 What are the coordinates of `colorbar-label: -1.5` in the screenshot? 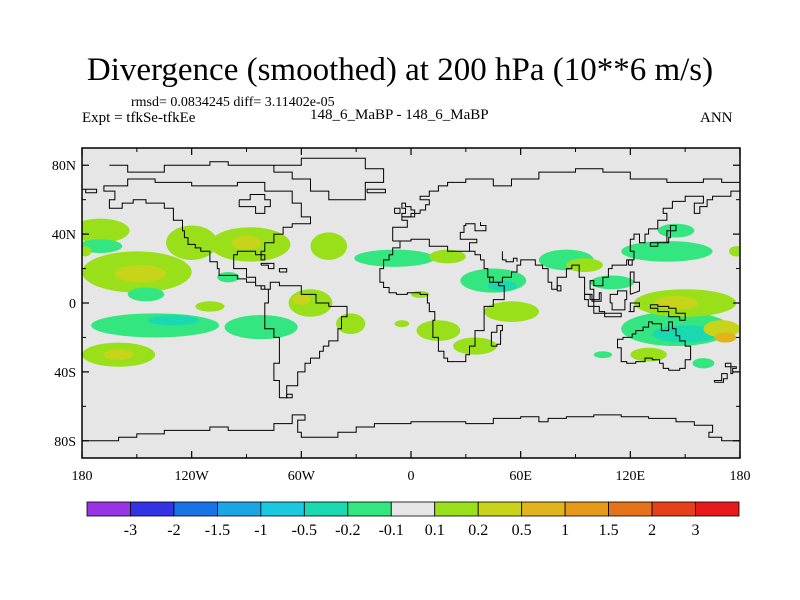 It's located at (217, 530).